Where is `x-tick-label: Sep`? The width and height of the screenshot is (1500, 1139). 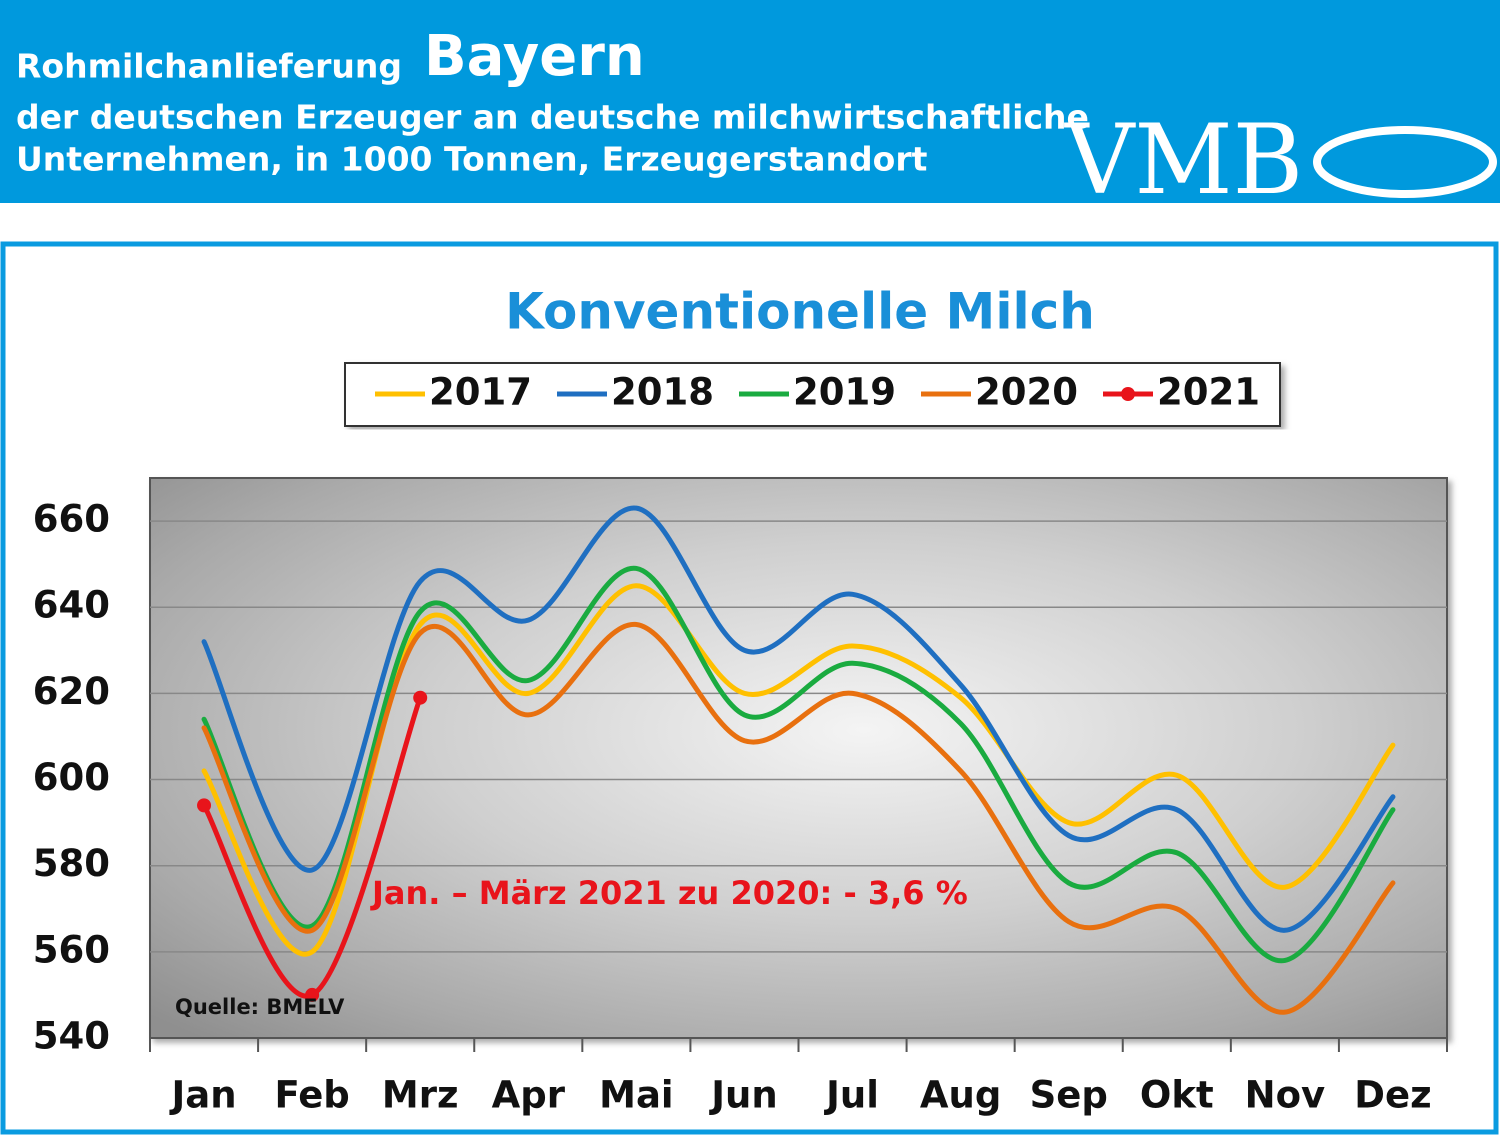 x-tick-label: Sep is located at coordinates (1069, 1095).